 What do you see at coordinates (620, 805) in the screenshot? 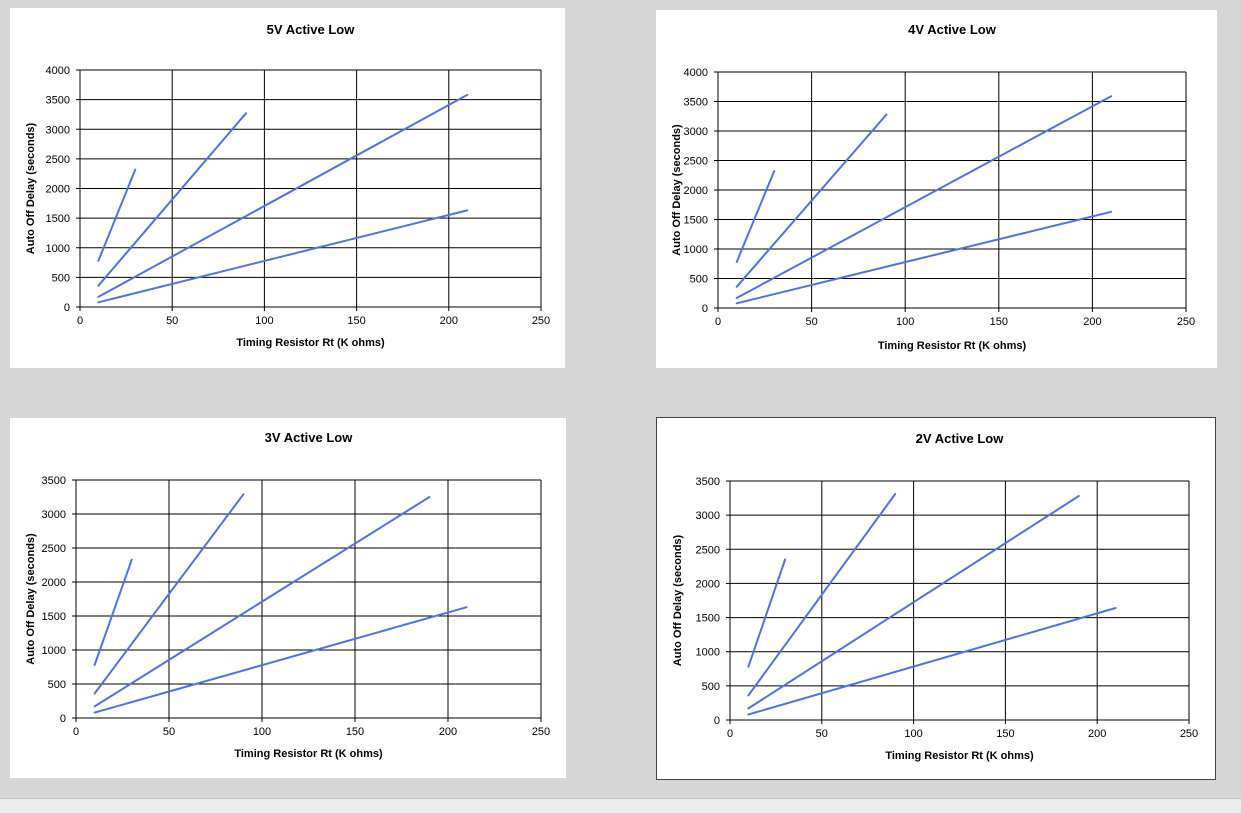
I see `bottom-bar` at bounding box center [620, 805].